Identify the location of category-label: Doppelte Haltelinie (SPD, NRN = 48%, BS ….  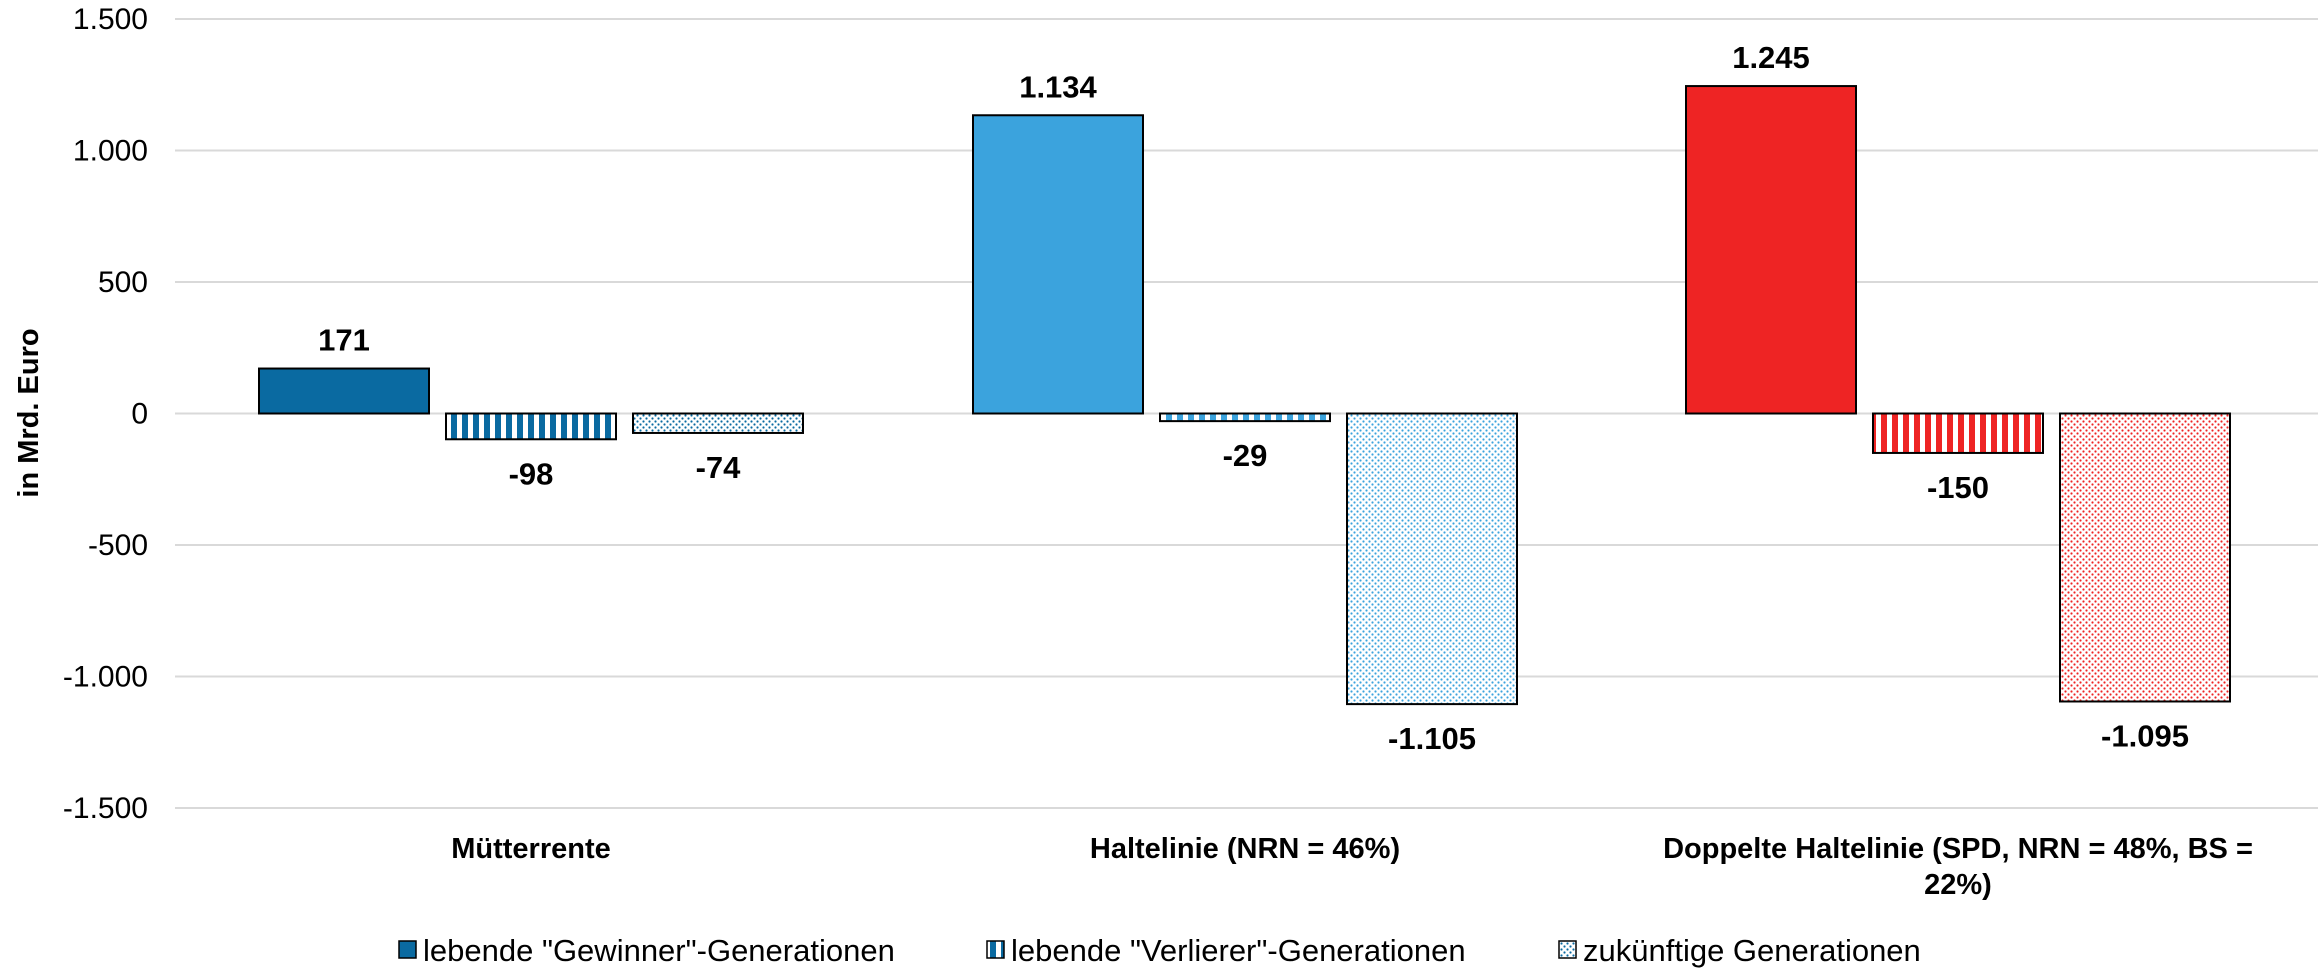
(1958, 849).